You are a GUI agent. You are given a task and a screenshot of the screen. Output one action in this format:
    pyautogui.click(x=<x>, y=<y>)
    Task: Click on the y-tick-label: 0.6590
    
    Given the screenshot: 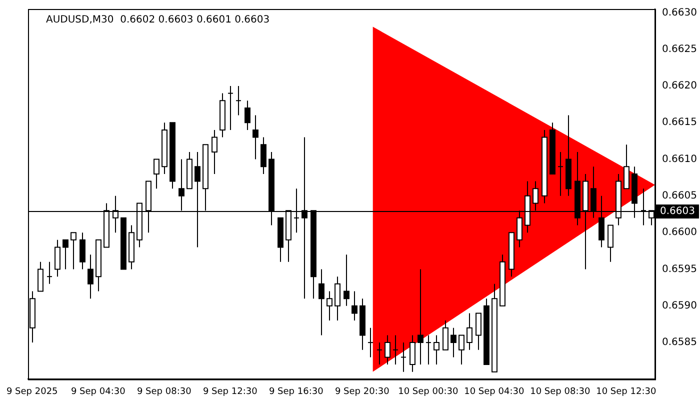 What is the action you would take?
    pyautogui.click(x=680, y=306)
    